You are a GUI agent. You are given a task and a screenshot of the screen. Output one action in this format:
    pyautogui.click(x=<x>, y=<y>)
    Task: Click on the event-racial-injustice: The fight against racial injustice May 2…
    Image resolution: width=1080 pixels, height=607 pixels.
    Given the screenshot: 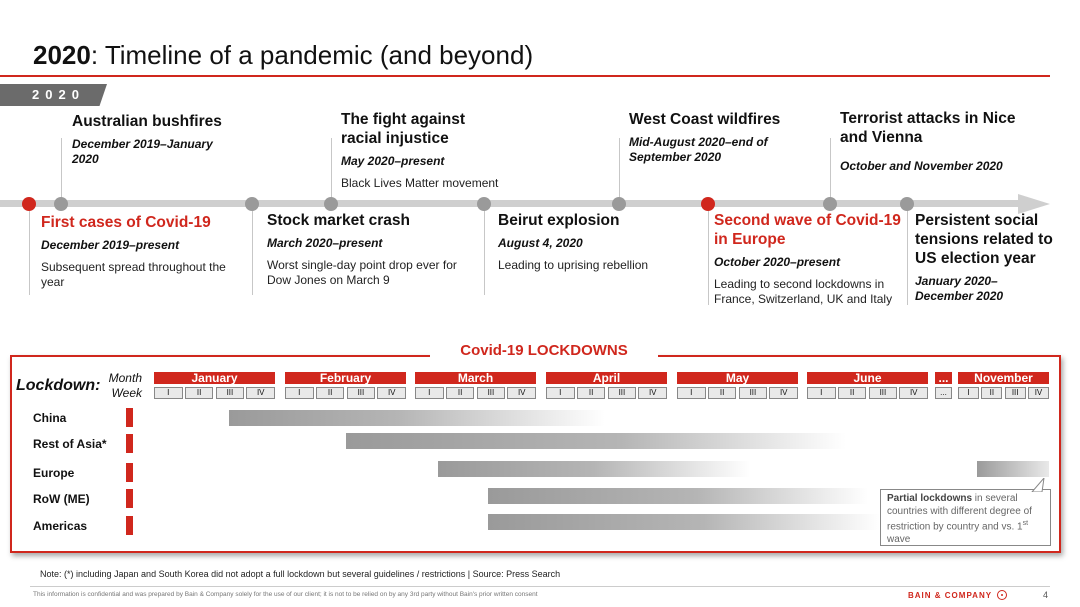 What is the action you would take?
    pyautogui.click(x=436, y=150)
    